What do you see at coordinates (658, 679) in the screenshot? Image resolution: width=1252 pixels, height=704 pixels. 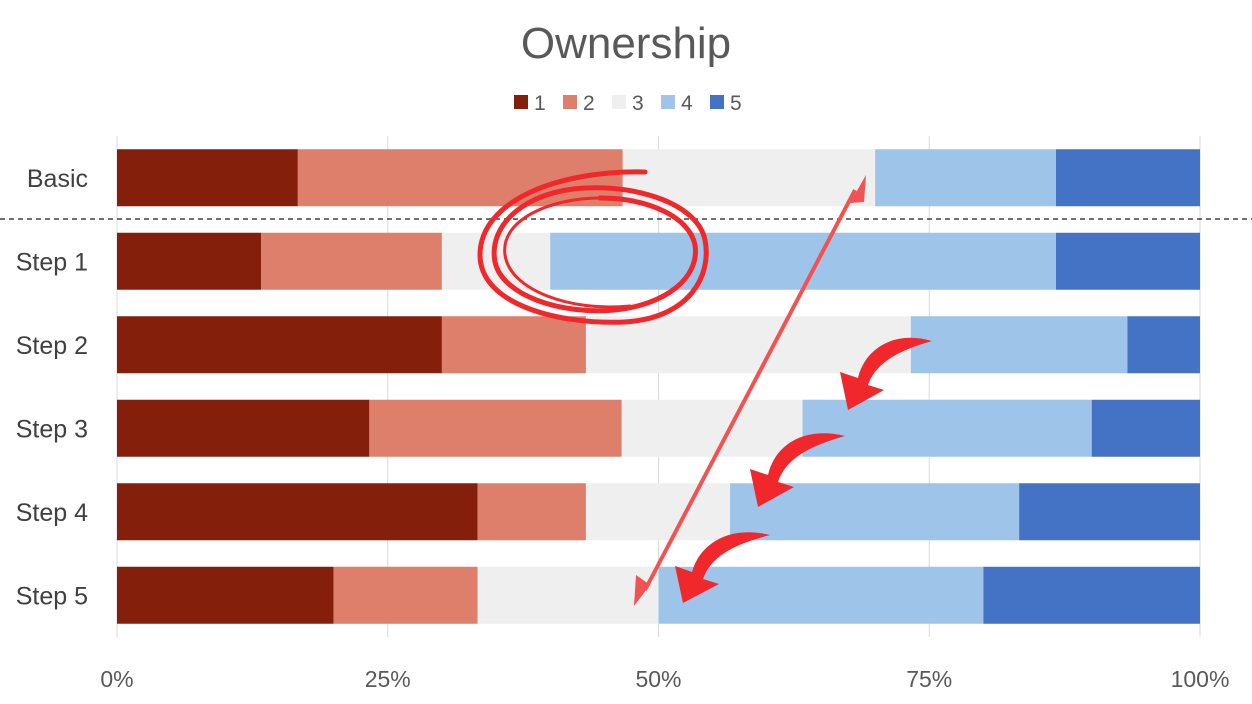 I see `x-tick-label: 50%` at bounding box center [658, 679].